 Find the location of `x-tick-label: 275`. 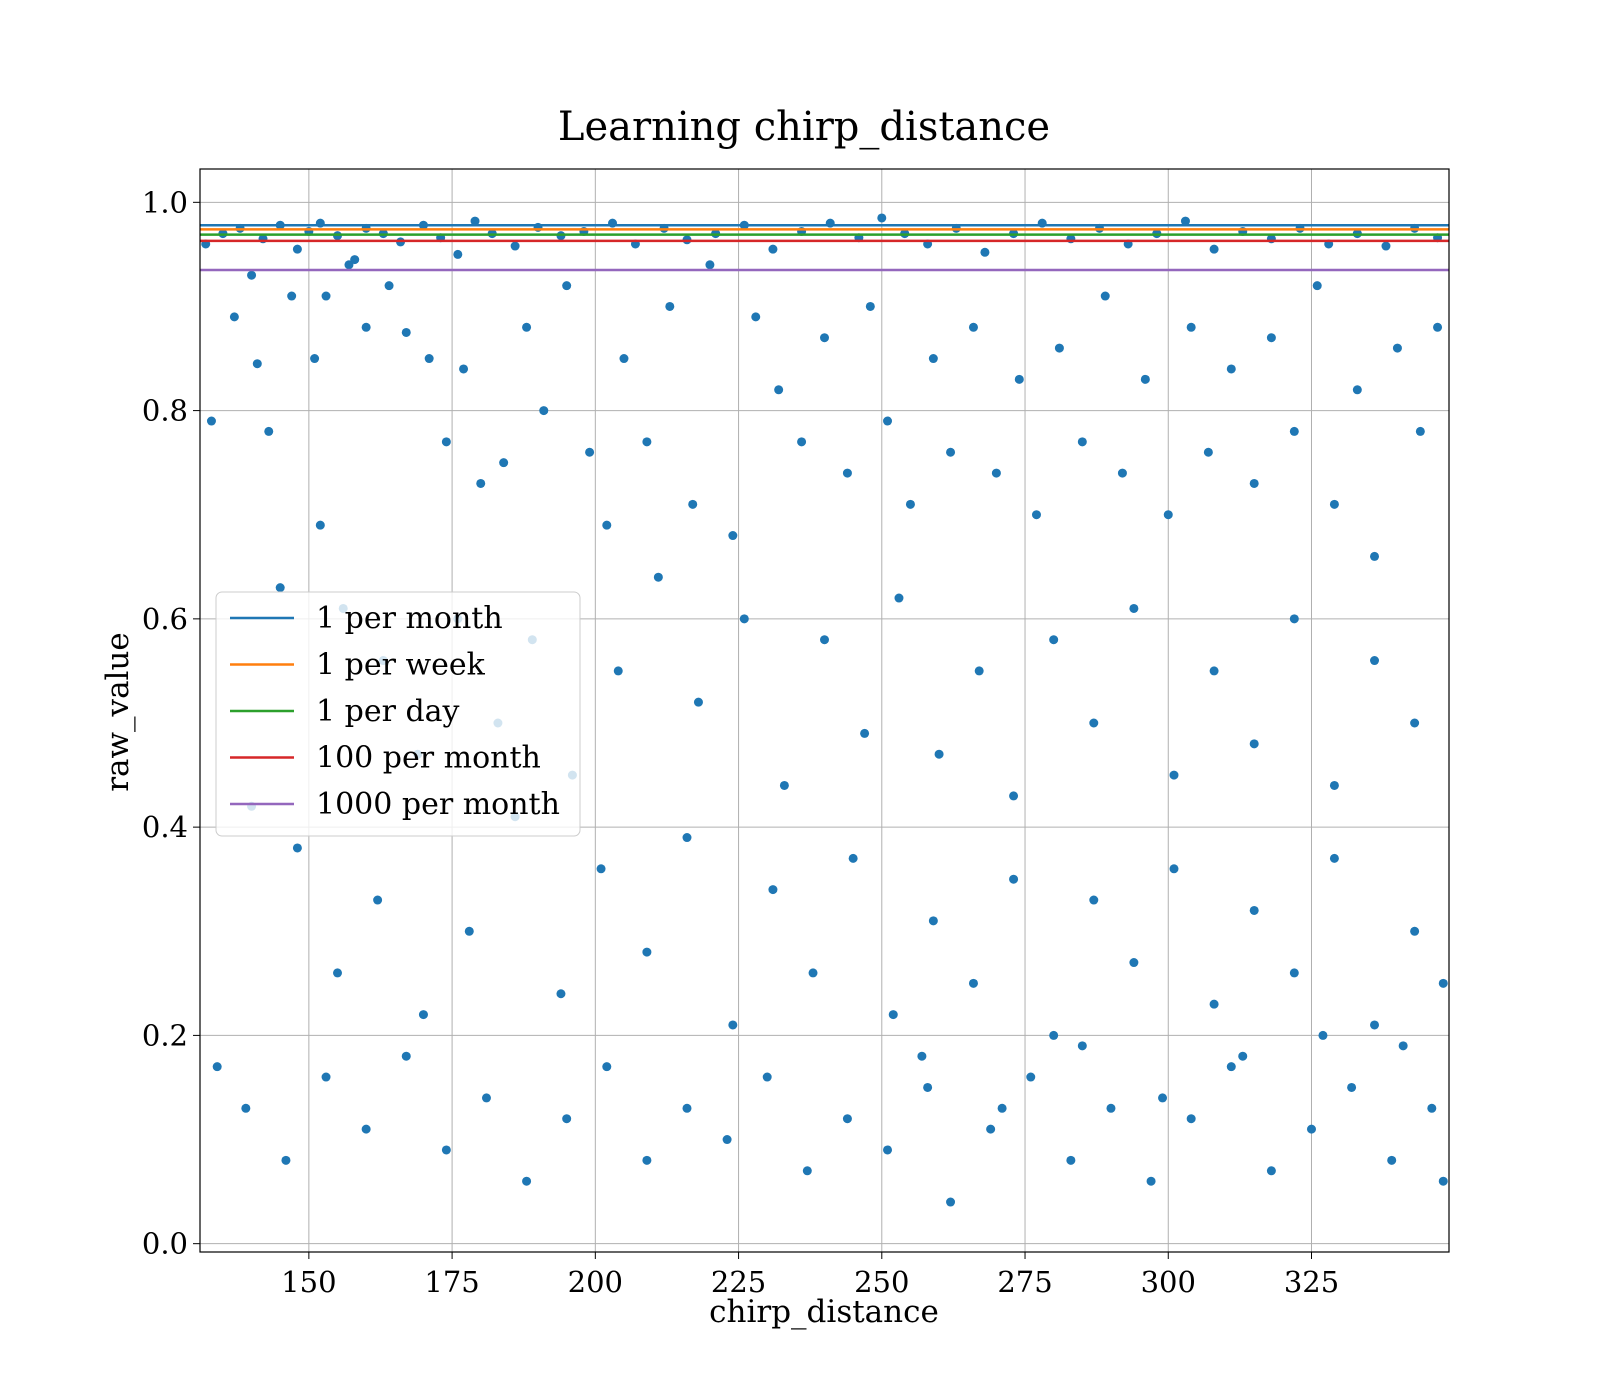

x-tick-label: 275 is located at coordinates (1024, 1282).